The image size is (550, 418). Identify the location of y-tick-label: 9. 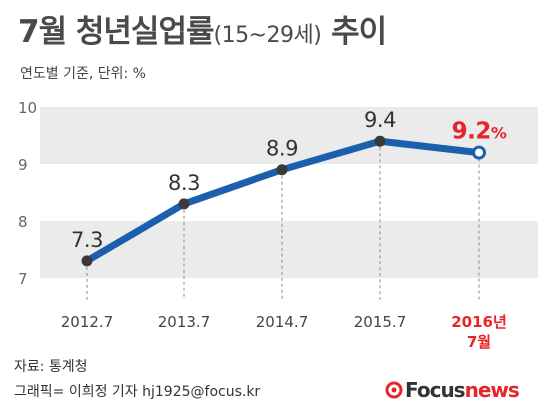
(23, 165).